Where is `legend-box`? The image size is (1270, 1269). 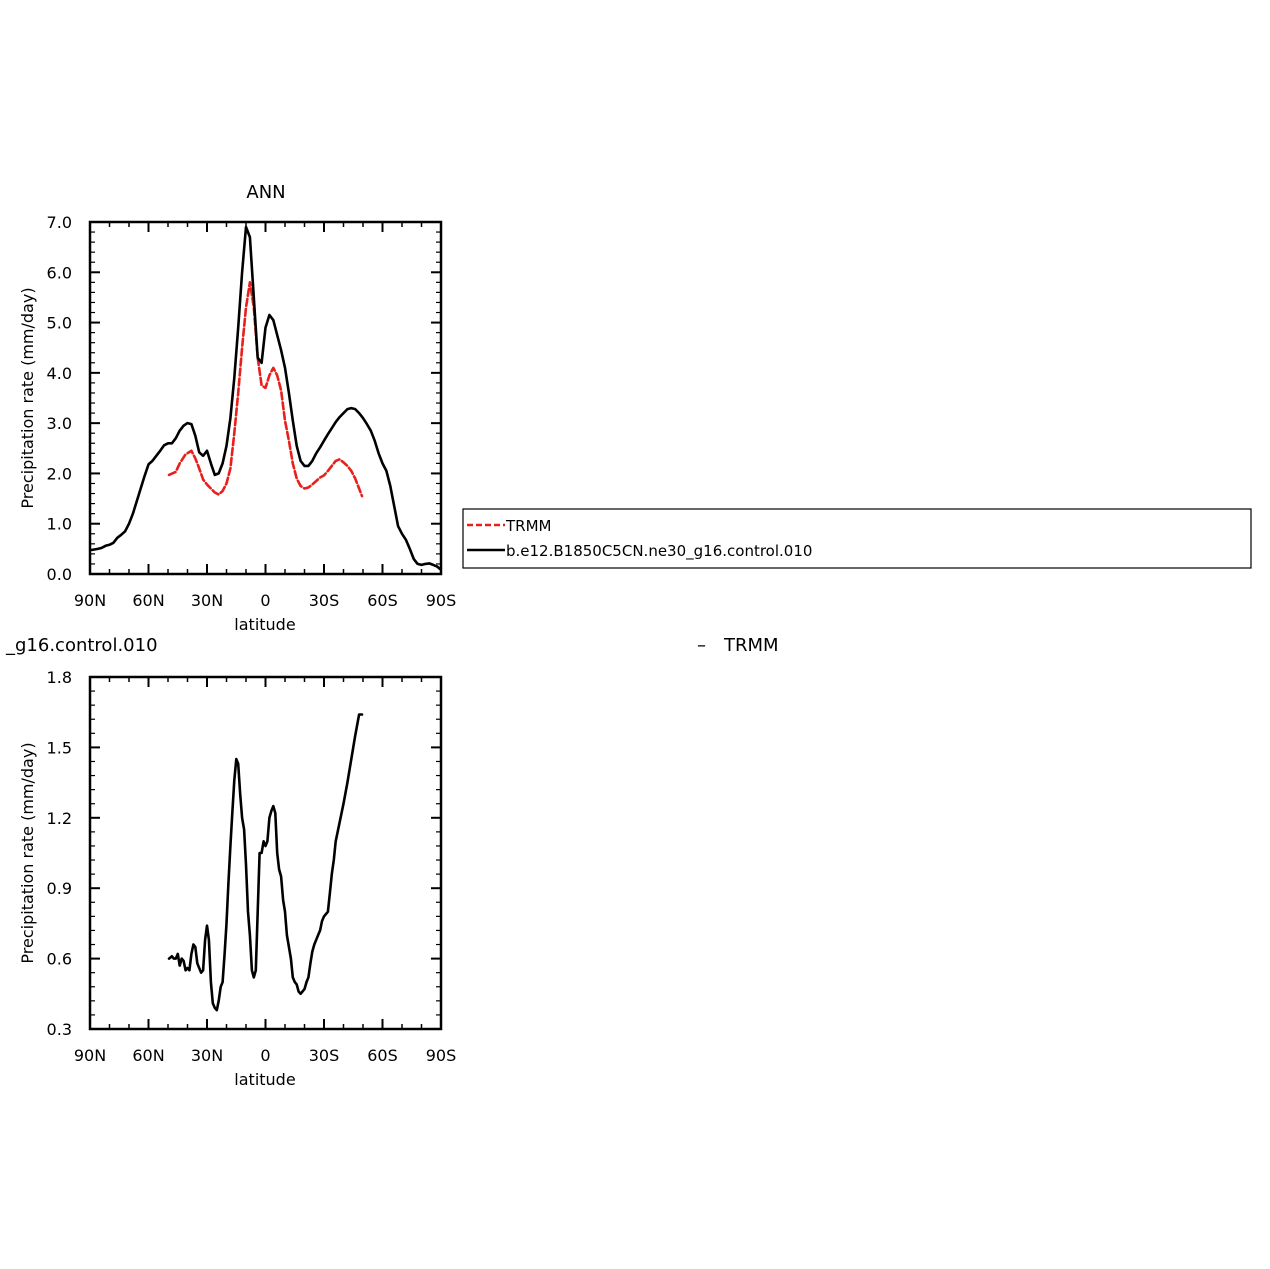
legend-box is located at coordinates (857, 538).